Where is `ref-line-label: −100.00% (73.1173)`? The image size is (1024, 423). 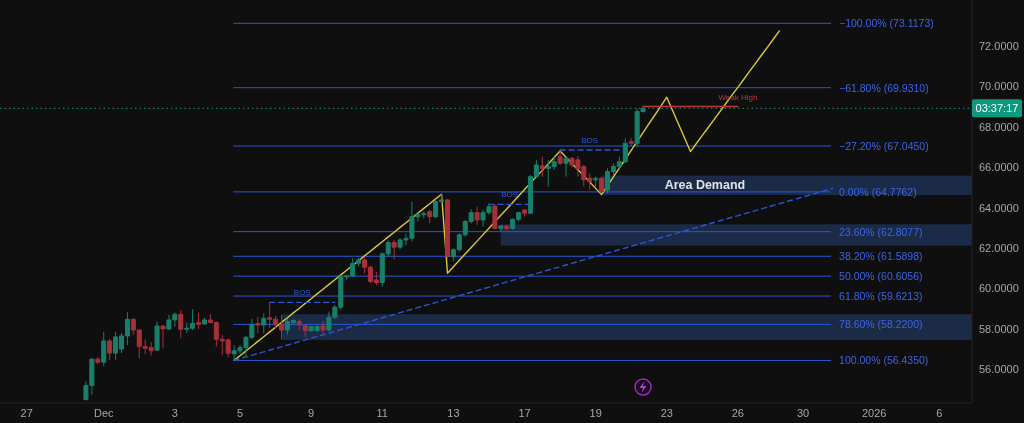 ref-line-label: −100.00% (73.1173) is located at coordinates (886, 23).